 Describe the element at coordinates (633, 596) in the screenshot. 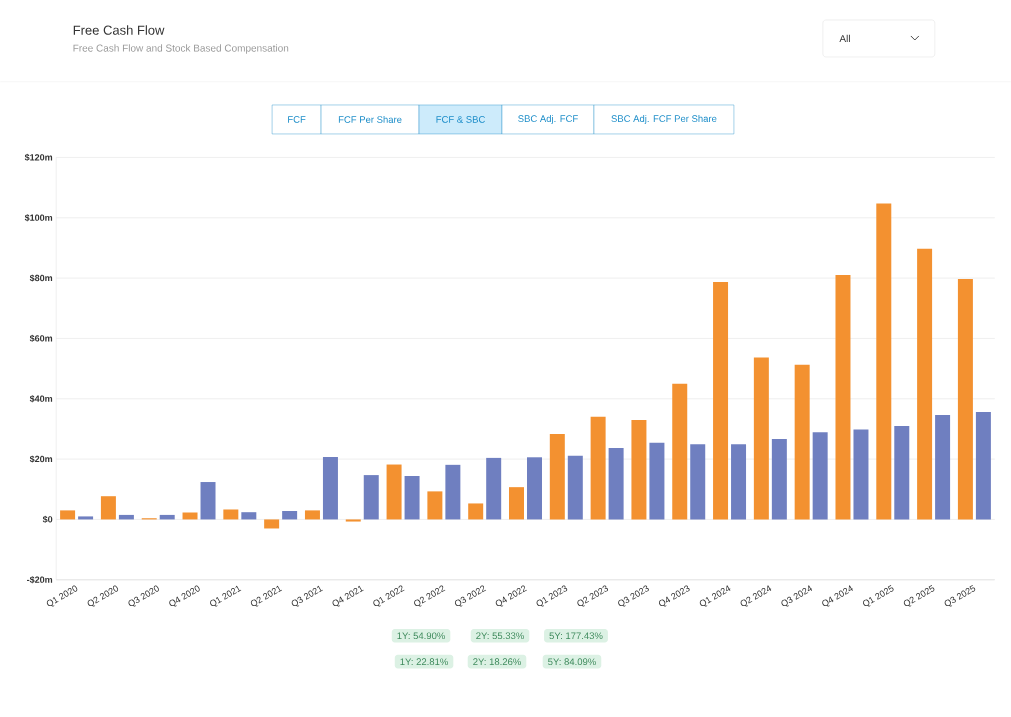

I see `x-tick-label: Q3 2023` at that location.